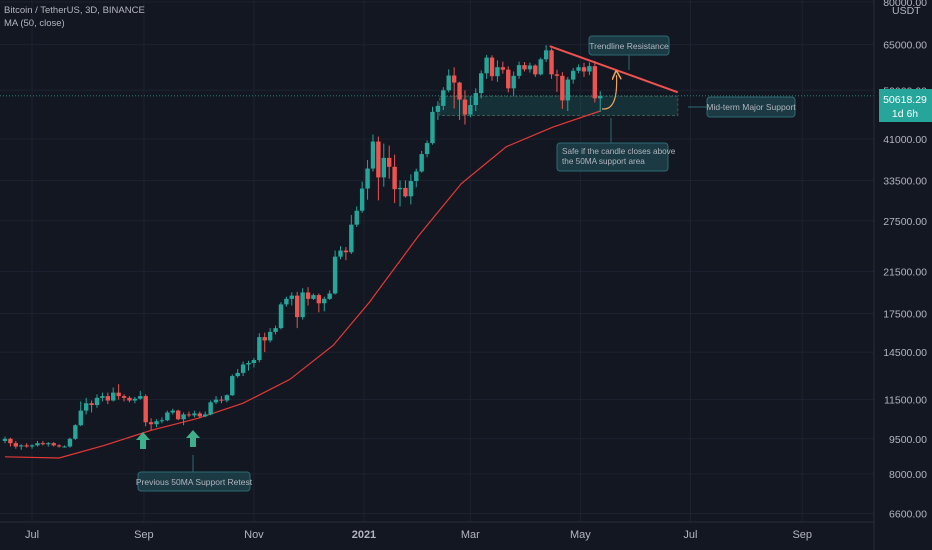 The height and width of the screenshot is (550, 932). I want to click on annotation-retest: Previous 50MA Support Retest, so click(194, 481).